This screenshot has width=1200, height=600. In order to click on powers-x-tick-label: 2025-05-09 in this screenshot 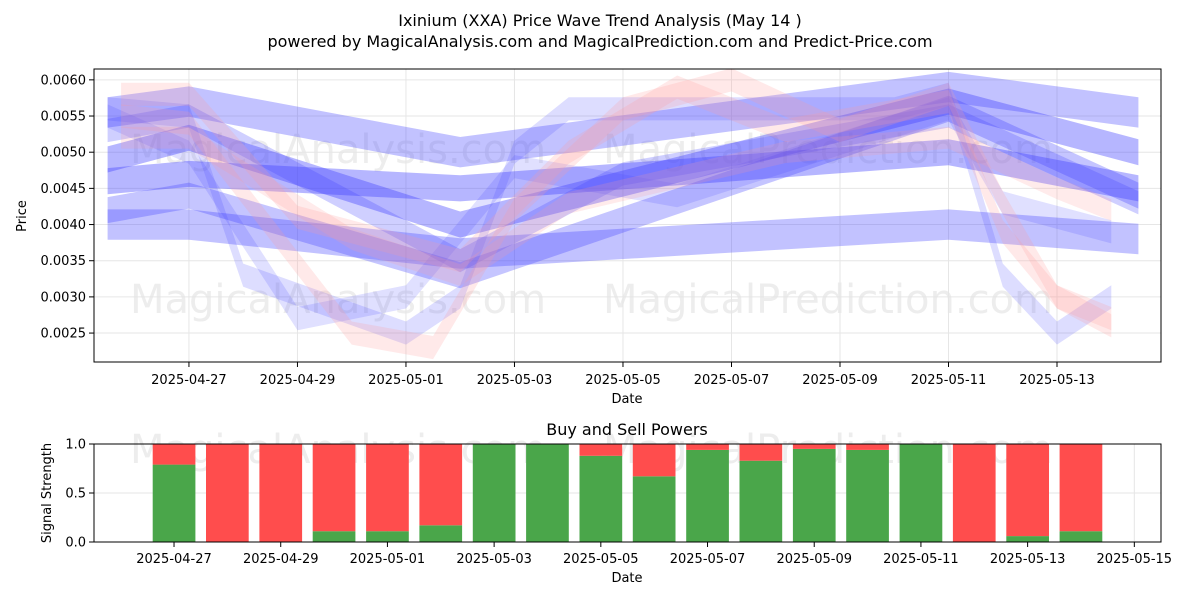, I will do `click(814, 559)`.